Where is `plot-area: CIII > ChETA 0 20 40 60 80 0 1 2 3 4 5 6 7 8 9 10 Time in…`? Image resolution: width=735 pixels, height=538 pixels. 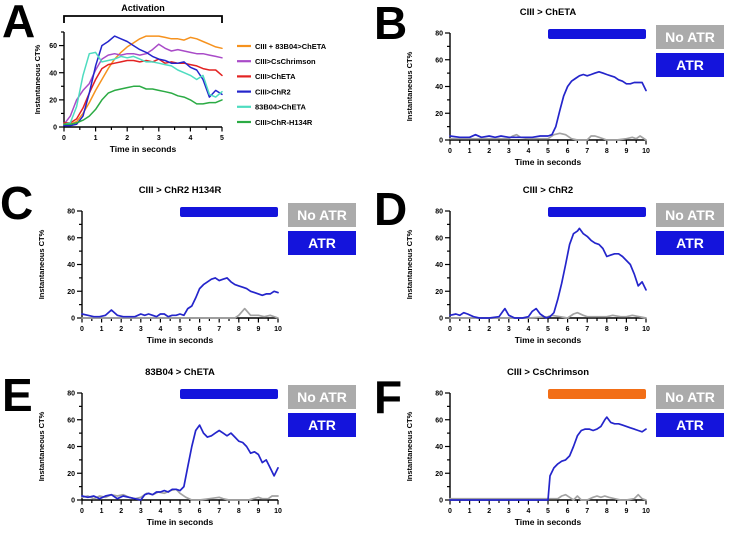
plot-area: CIII > ChETA 0 20 40 60 80 0 1 2 3 4 5 6 7 8 9 10 Time in… is located at coordinates (527, 87).